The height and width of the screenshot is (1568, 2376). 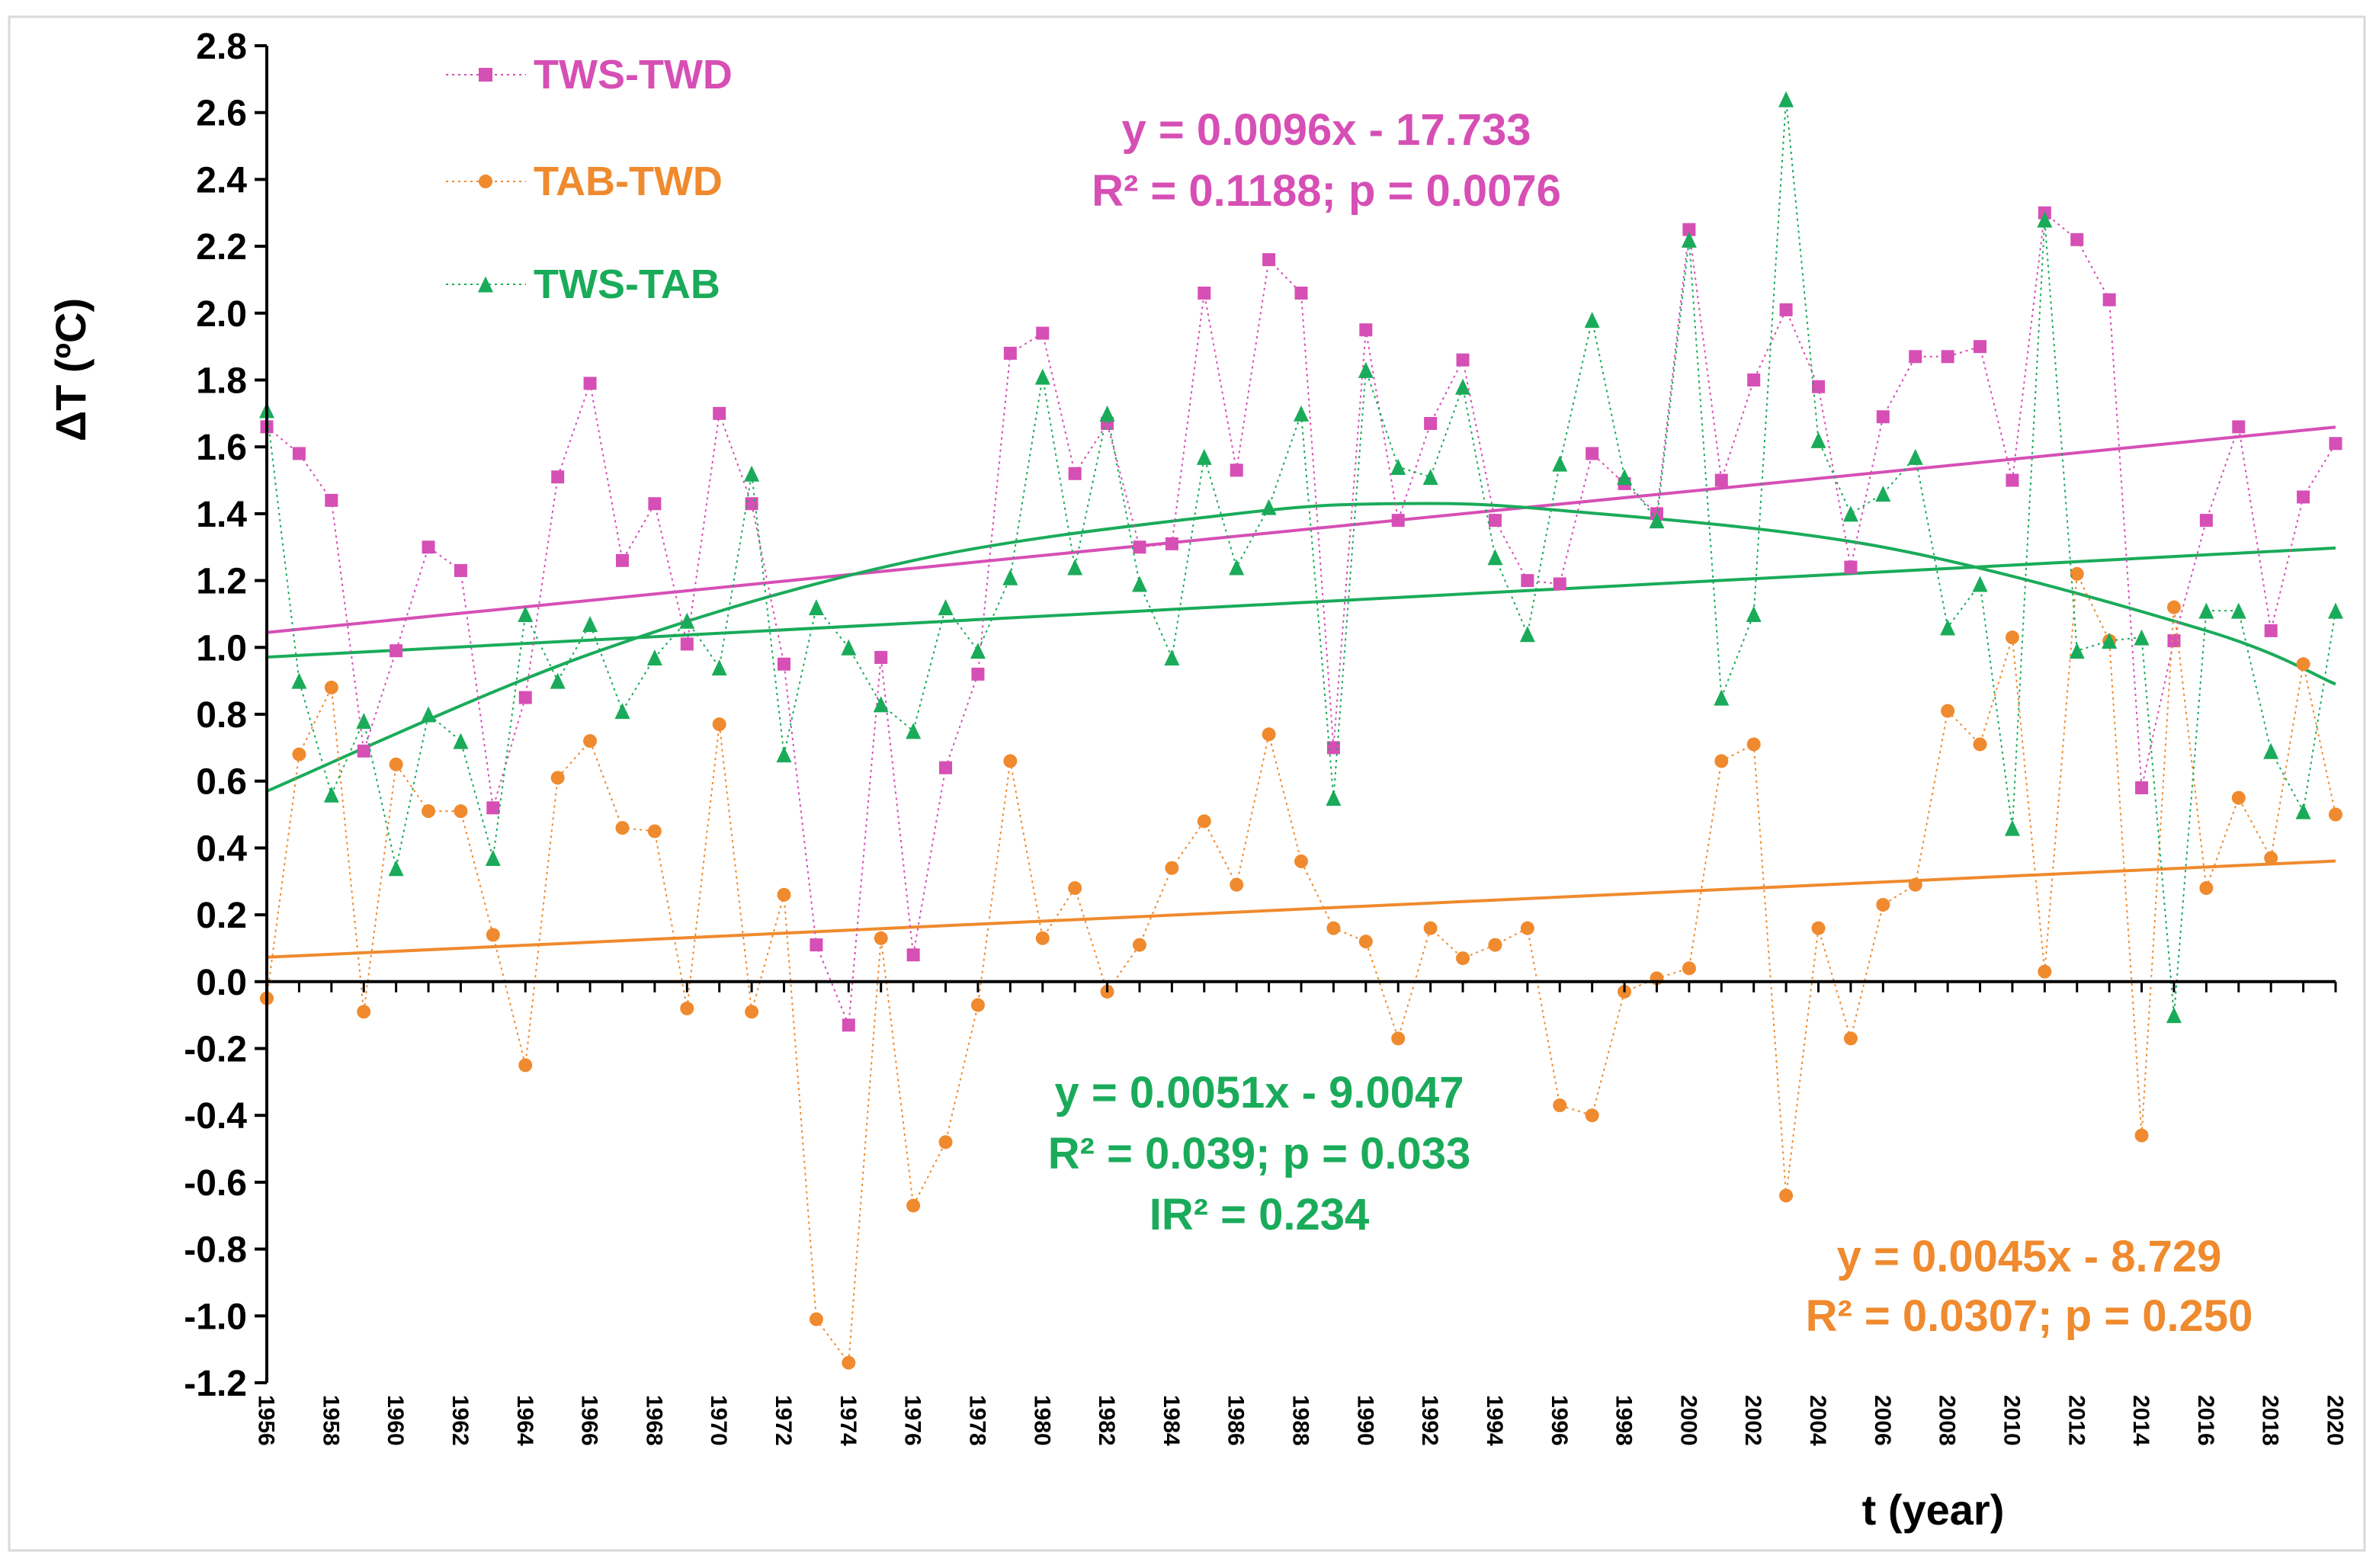 I want to click on y-tick-label: 1.0, so click(x=221, y=648).